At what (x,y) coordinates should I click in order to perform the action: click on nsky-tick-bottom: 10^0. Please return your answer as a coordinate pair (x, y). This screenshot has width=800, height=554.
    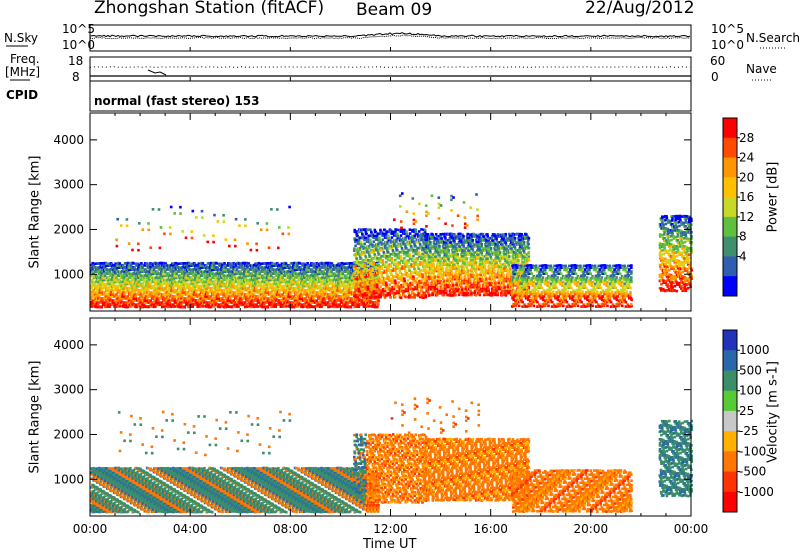
    Looking at the image, I should click on (78, 45).